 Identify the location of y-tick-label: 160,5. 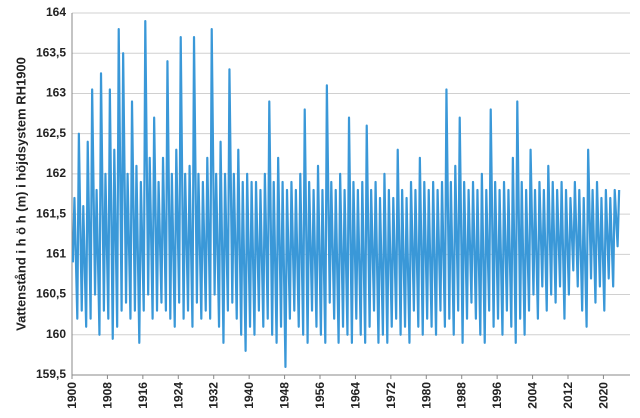
(51, 294).